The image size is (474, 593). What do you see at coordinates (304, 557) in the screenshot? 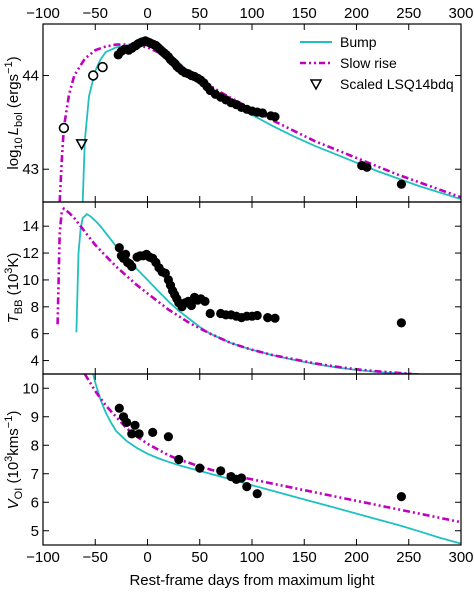
I see `x-tick-label: 150` at bounding box center [304, 557].